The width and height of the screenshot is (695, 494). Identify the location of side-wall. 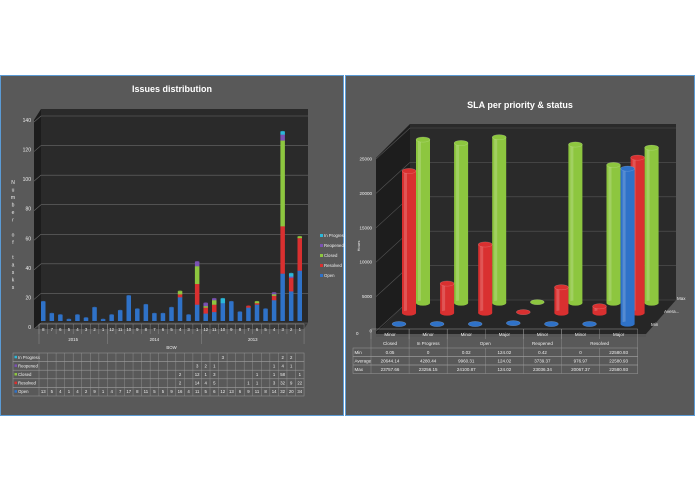
(393, 229).